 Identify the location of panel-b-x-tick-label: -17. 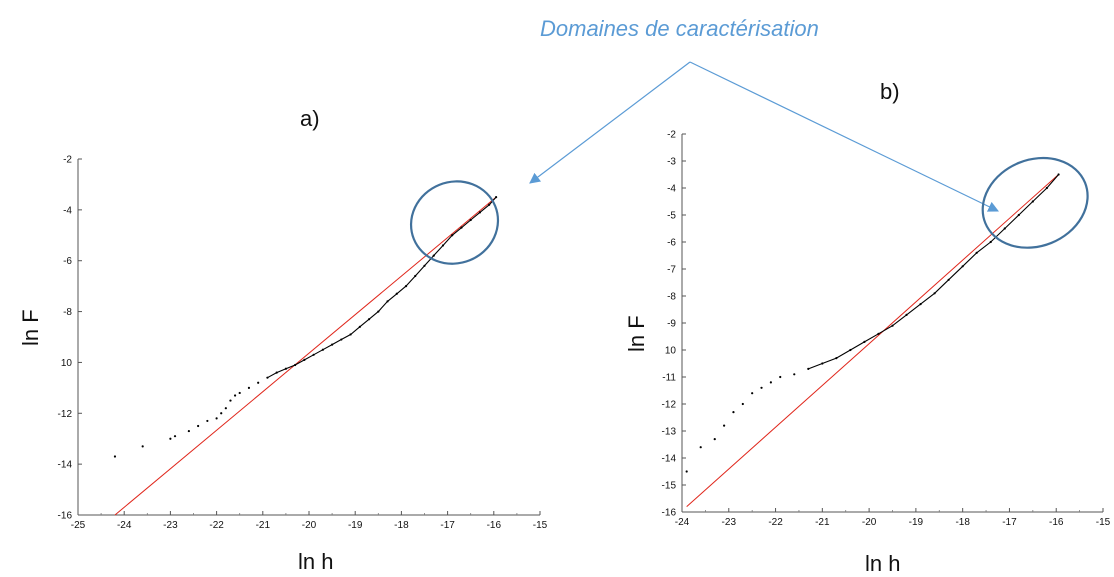
(1009, 522).